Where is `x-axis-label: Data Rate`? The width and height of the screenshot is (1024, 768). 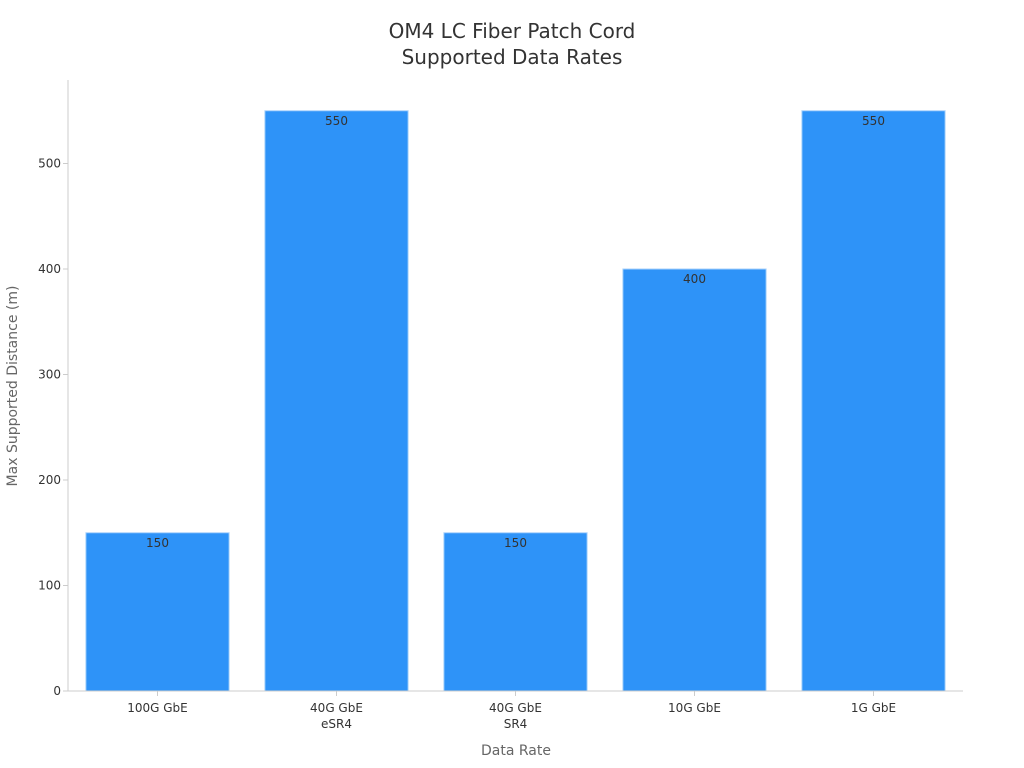 x-axis-label: Data Rate is located at coordinates (516, 751).